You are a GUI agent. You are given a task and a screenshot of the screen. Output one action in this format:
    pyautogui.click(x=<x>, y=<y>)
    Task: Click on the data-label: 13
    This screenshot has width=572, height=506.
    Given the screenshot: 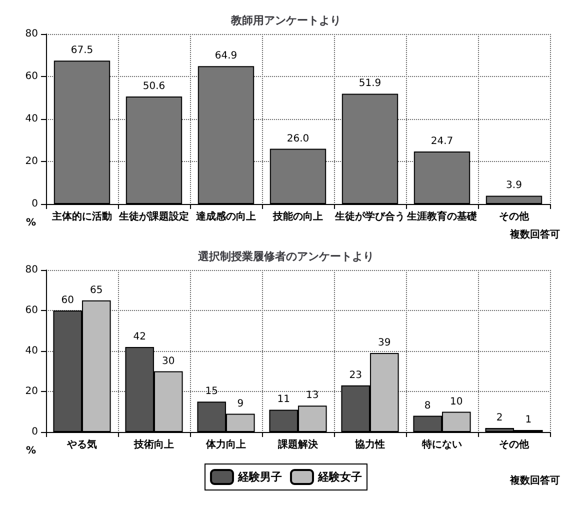 What is the action you would take?
    pyautogui.click(x=312, y=396)
    